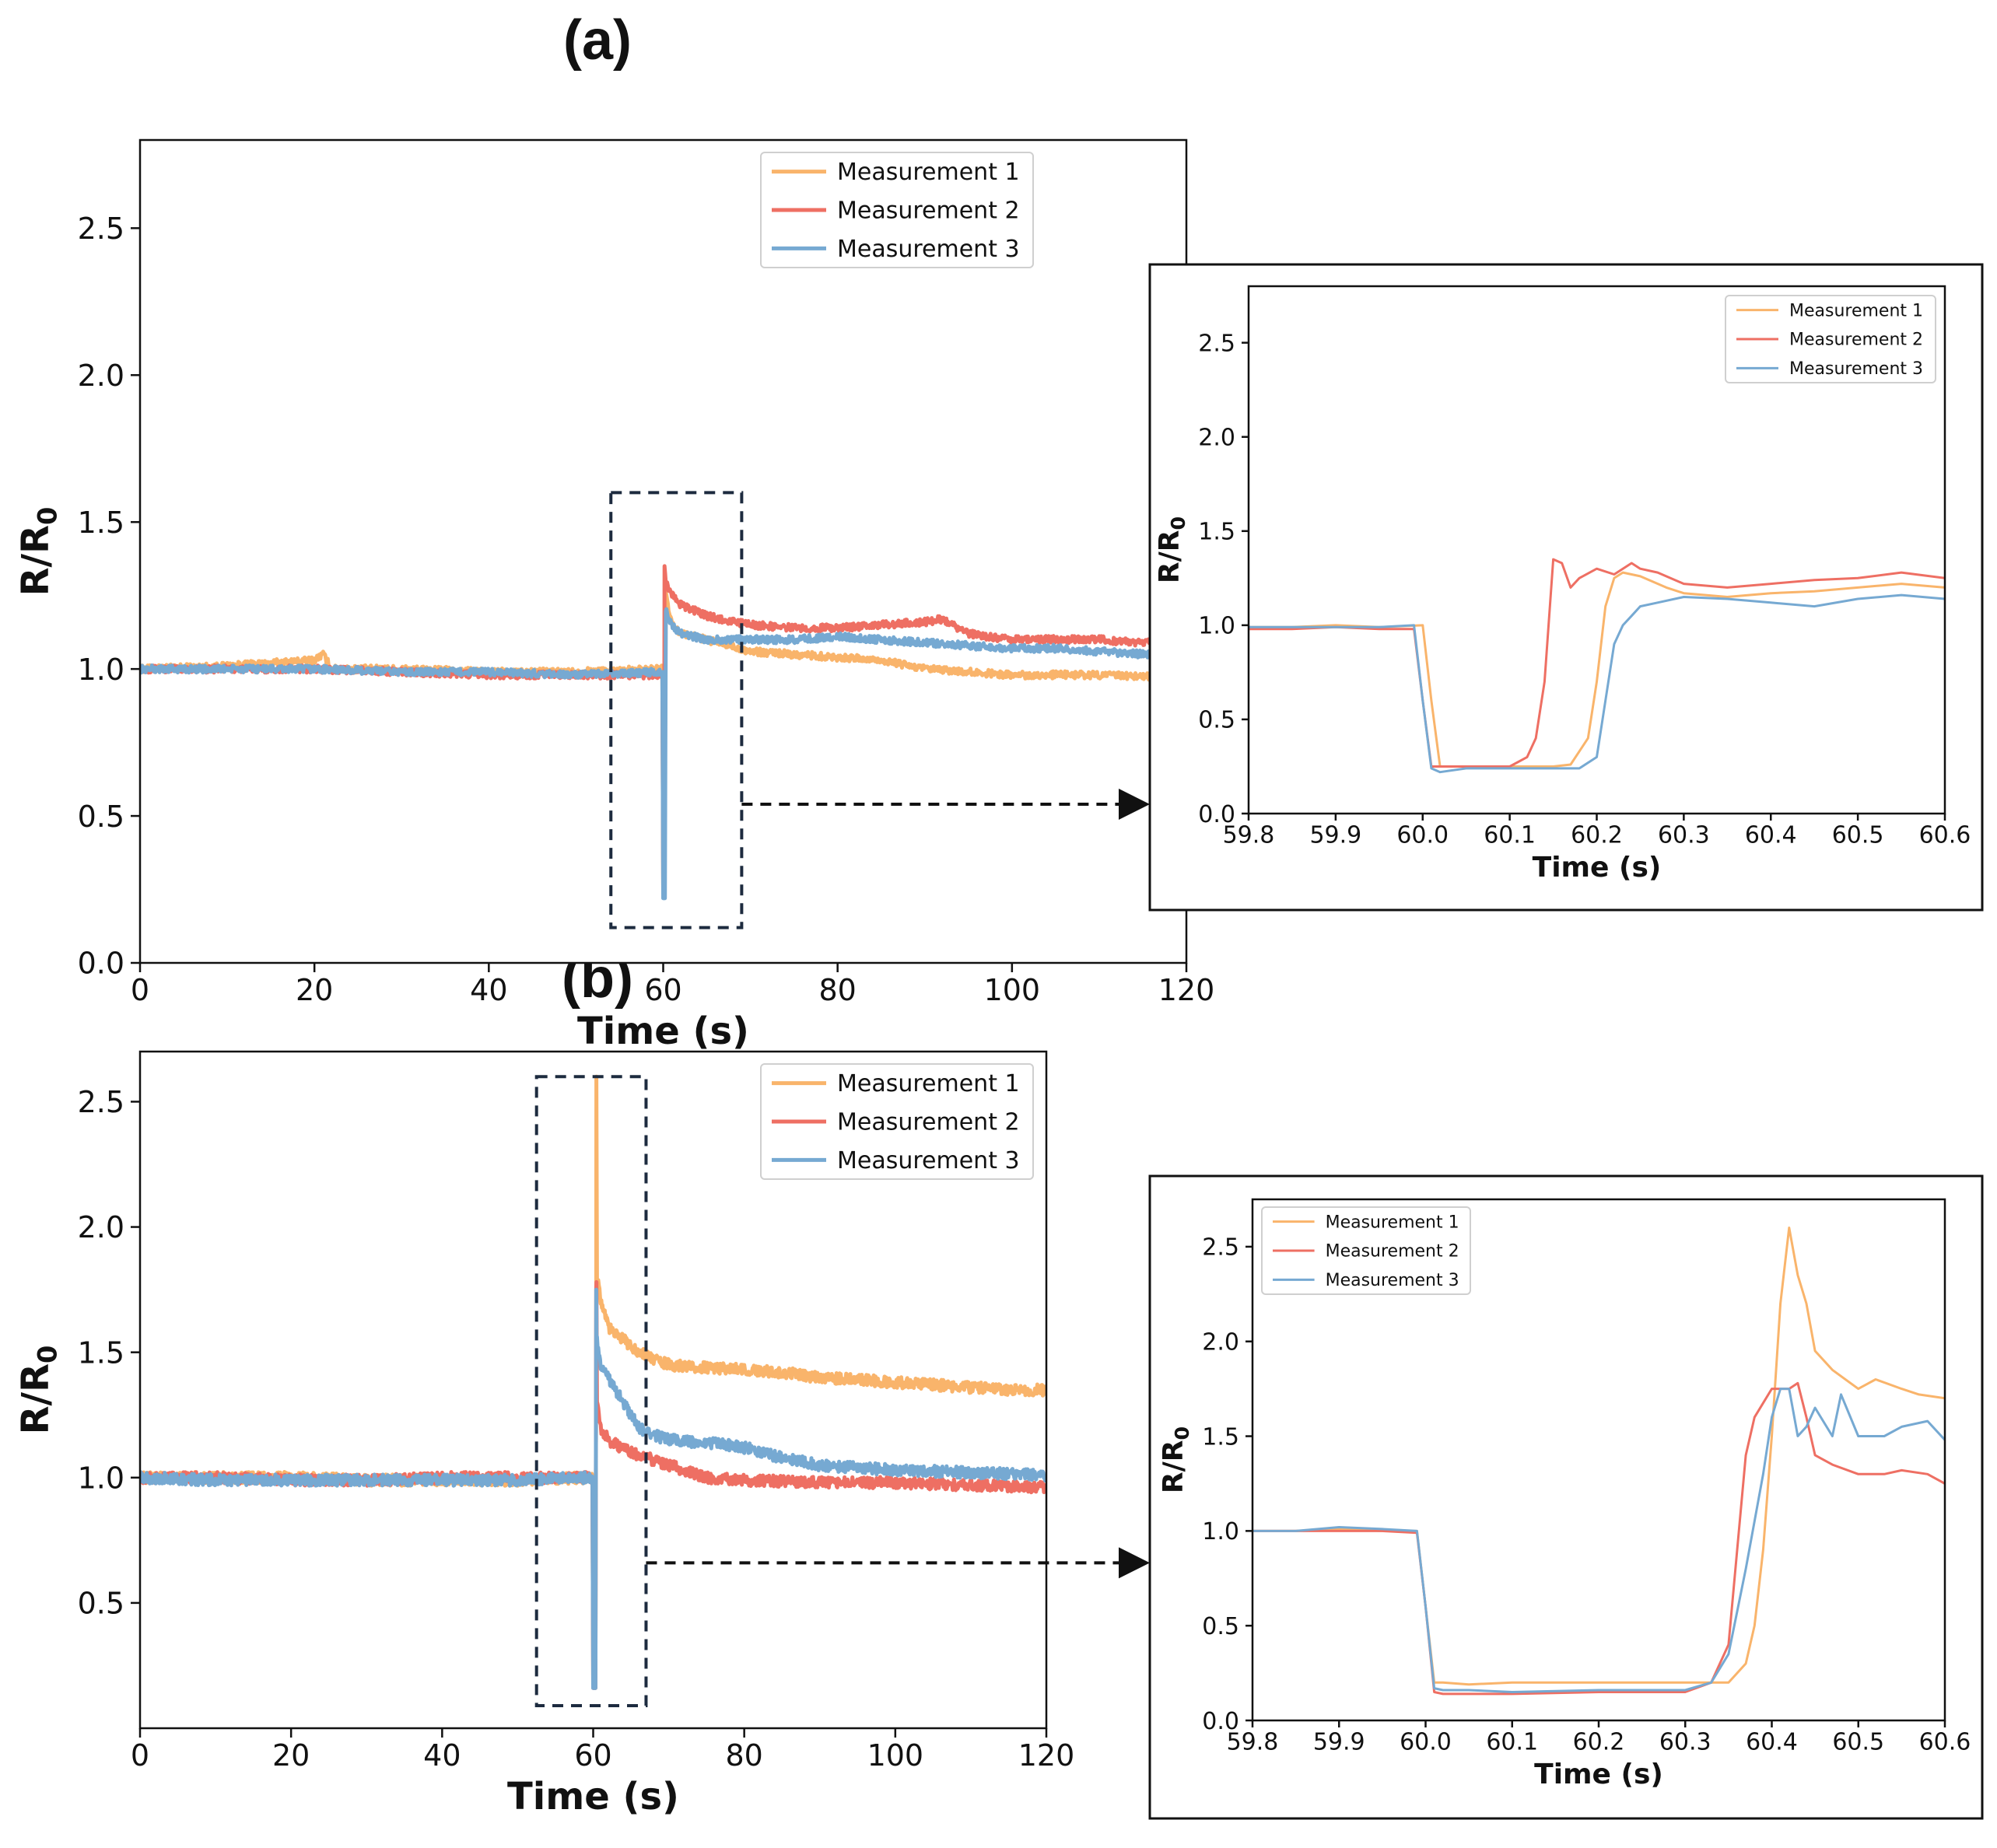 The image size is (1997, 1848). Describe the element at coordinates (898, 1184) in the screenshot. I see `zoom-connectors` at that location.